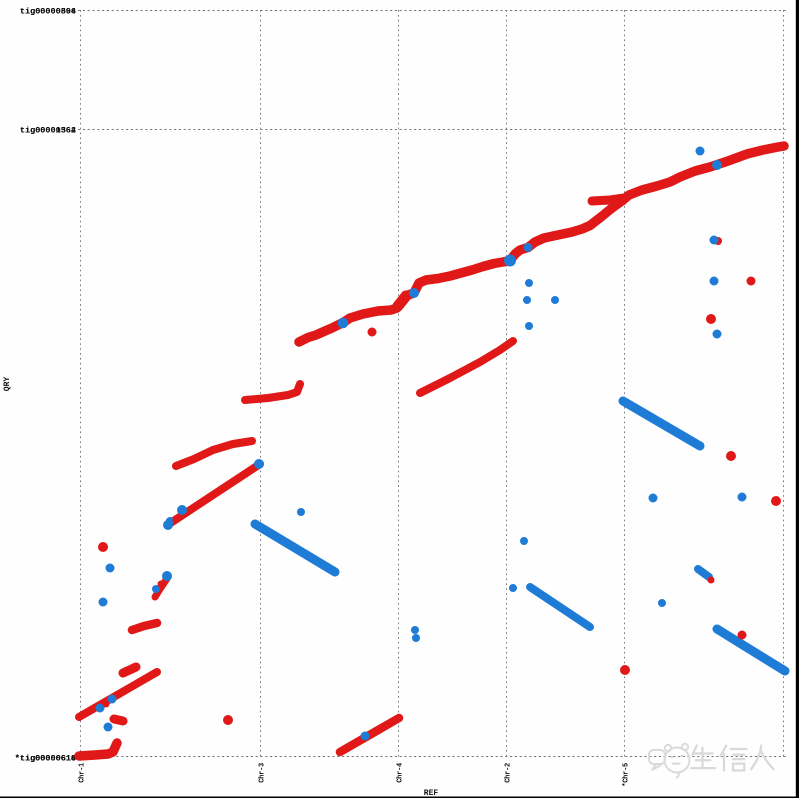 The width and height of the screenshot is (799, 798). Describe the element at coordinates (83, 773) in the screenshot. I see `svg-text: Chr-1` at that location.